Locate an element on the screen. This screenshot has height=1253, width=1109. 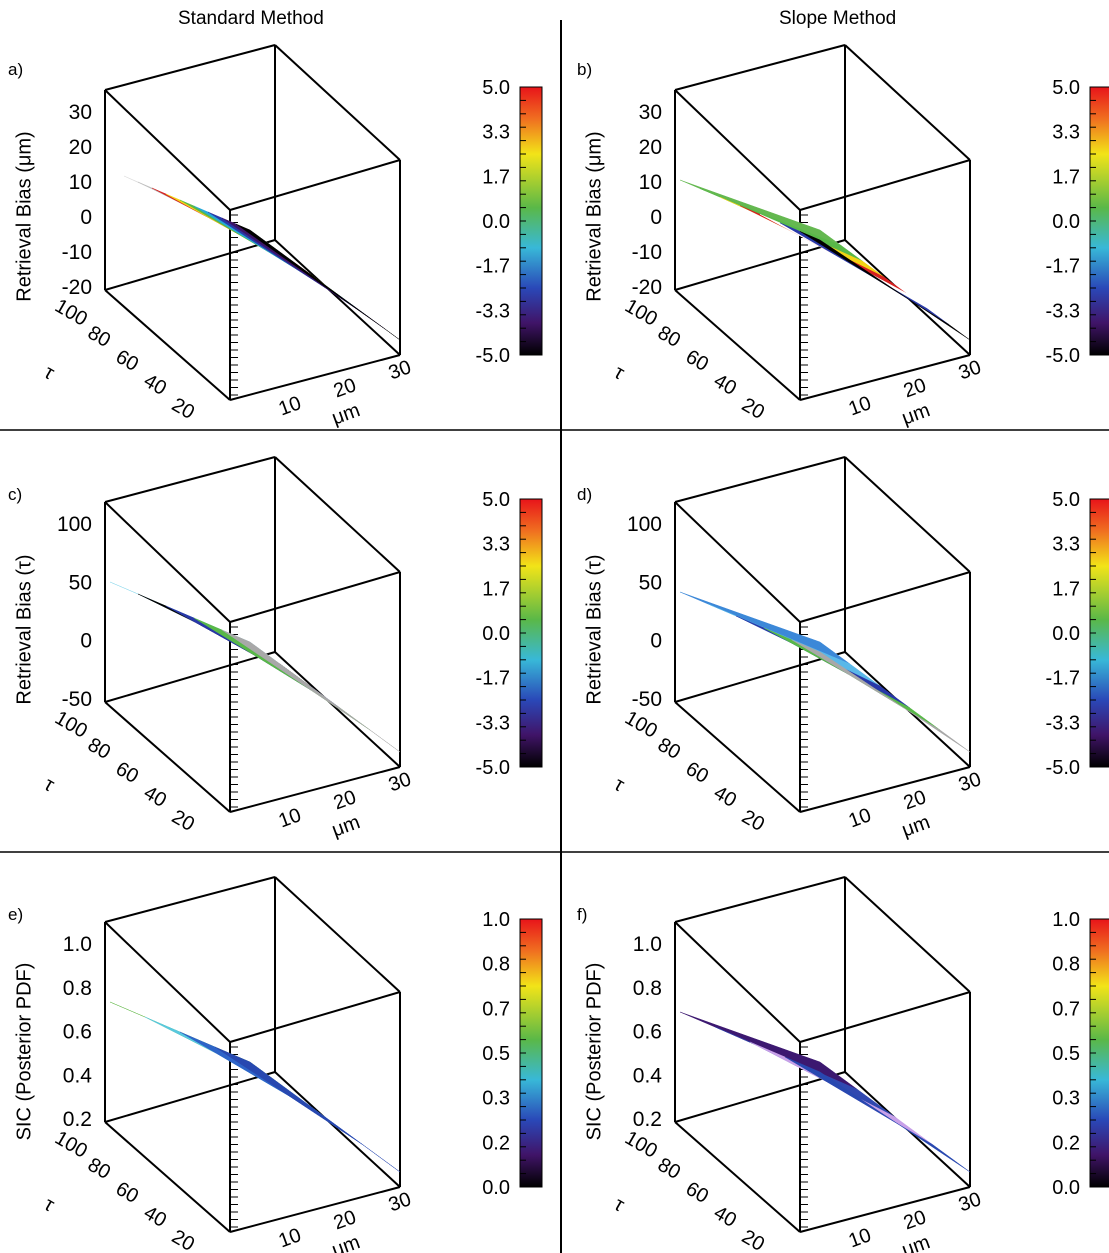
z-tick-label: 100 is located at coordinates (74, 524).